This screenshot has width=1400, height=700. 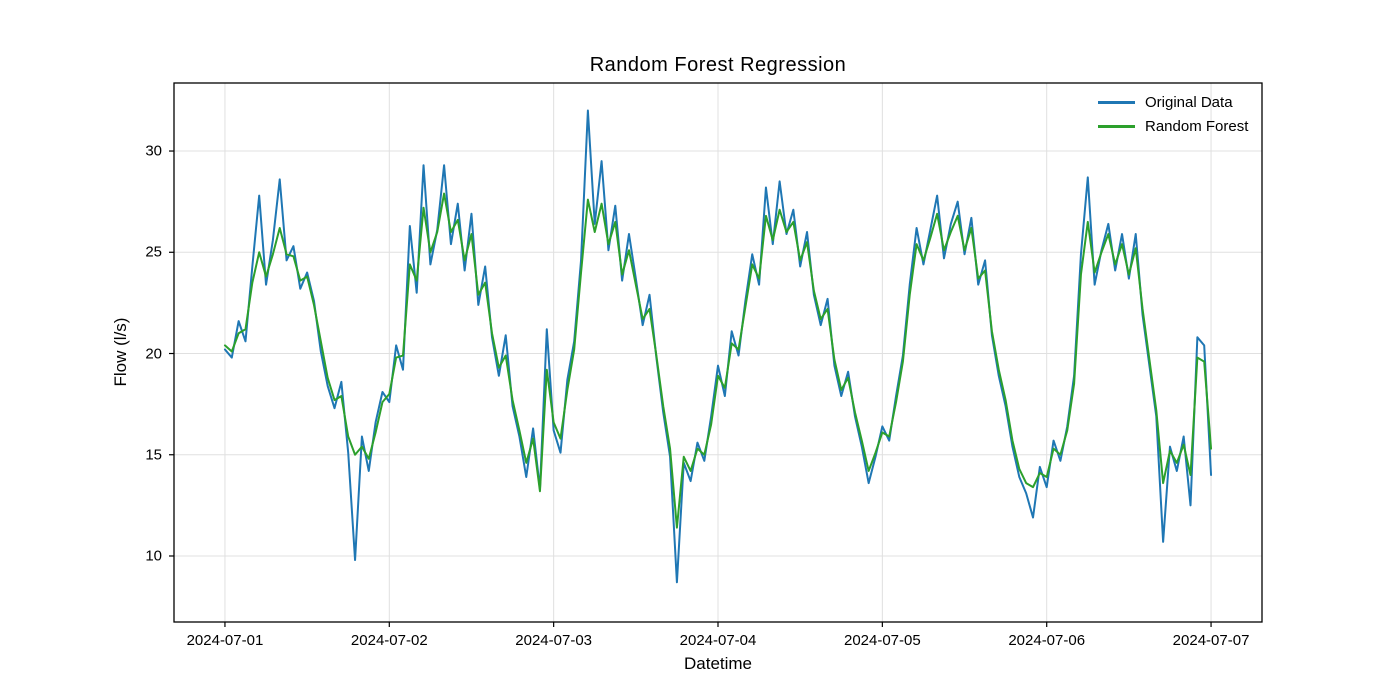 What do you see at coordinates (1116, 126) in the screenshot?
I see `legend-line-swatch-green` at bounding box center [1116, 126].